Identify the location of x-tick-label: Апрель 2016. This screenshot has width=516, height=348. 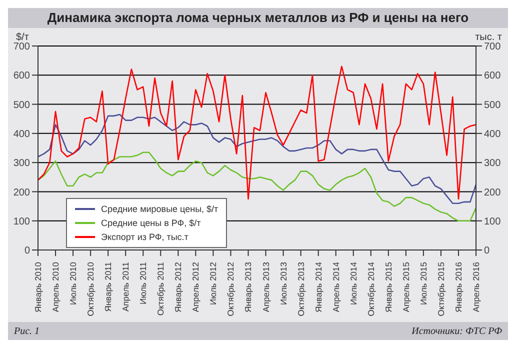
(476, 287).